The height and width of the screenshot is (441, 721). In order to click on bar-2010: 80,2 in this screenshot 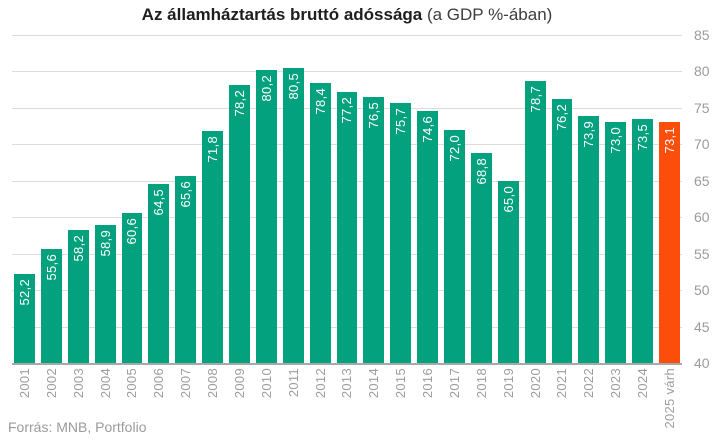, I will do `click(266, 216)`.